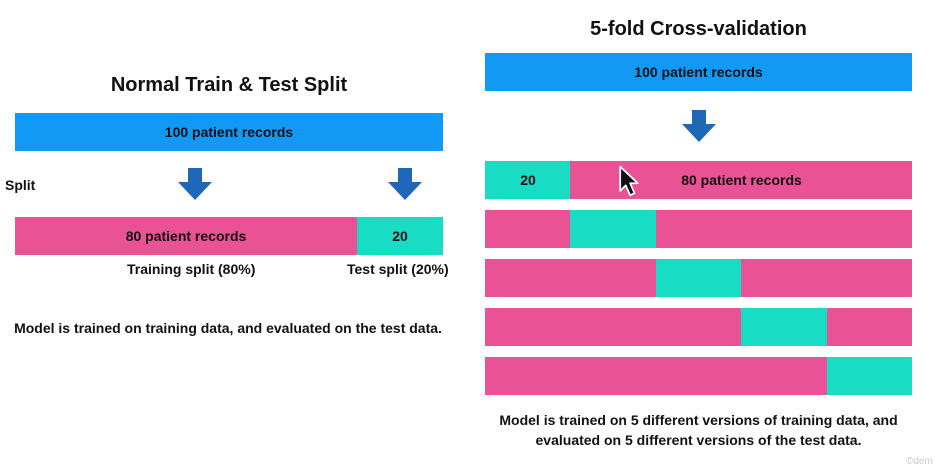  Describe the element at coordinates (699, 126) in the screenshot. I see `cv-arrow-down-icon` at that location.